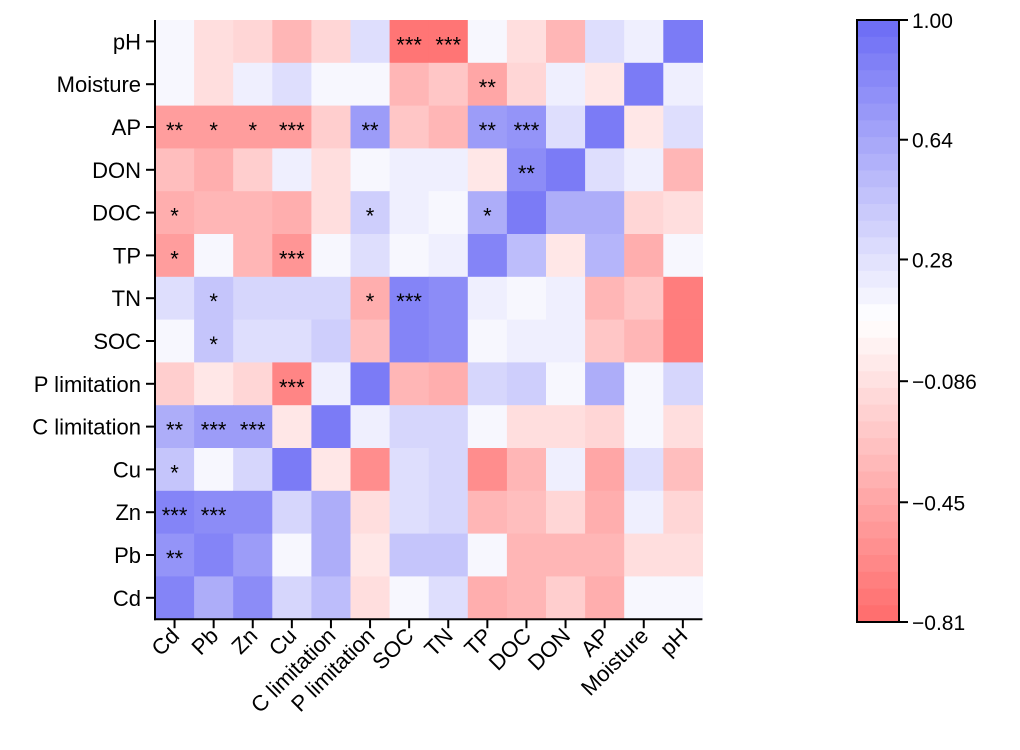 This screenshot has width=1020, height=750. What do you see at coordinates (916, 322) in the screenshot?
I see `colorbar: 1.00 0.64 0.28 −0.086 −0.45 −0.81` at bounding box center [916, 322].